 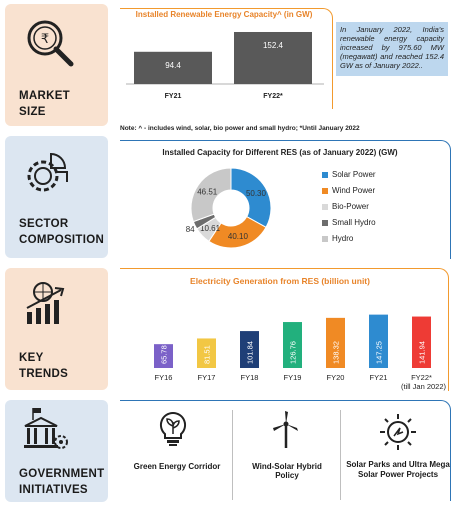 I want to click on donut-slice-label: 4.84, so click(x=190, y=229).